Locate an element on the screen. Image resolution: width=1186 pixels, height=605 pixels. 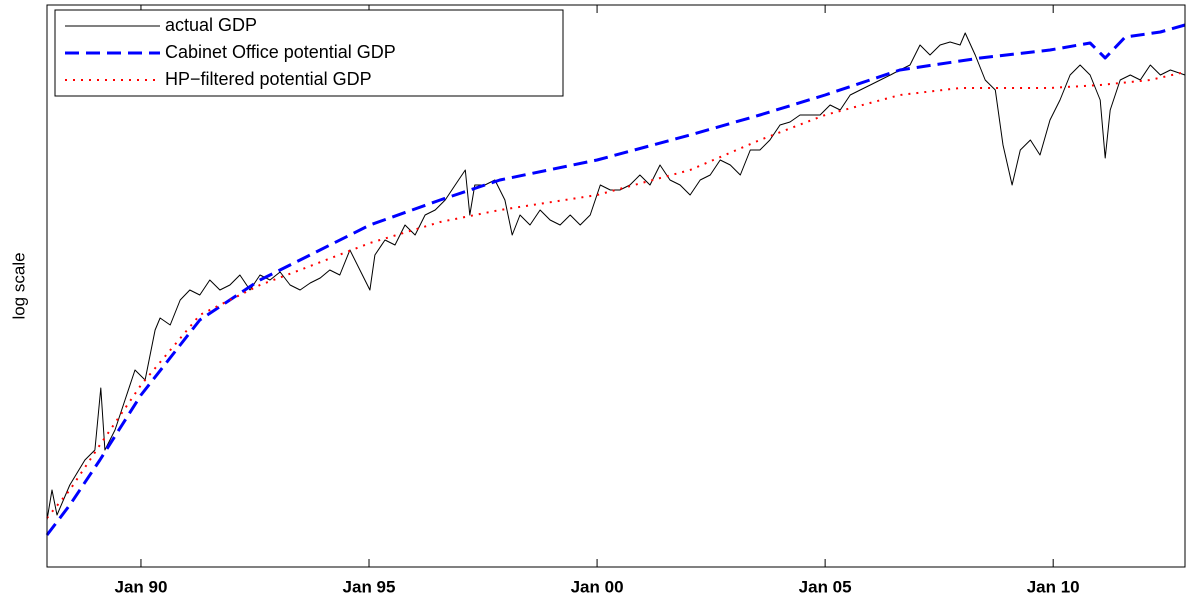
legend-label: HP−filtered potential GDP is located at coordinates (268, 79).